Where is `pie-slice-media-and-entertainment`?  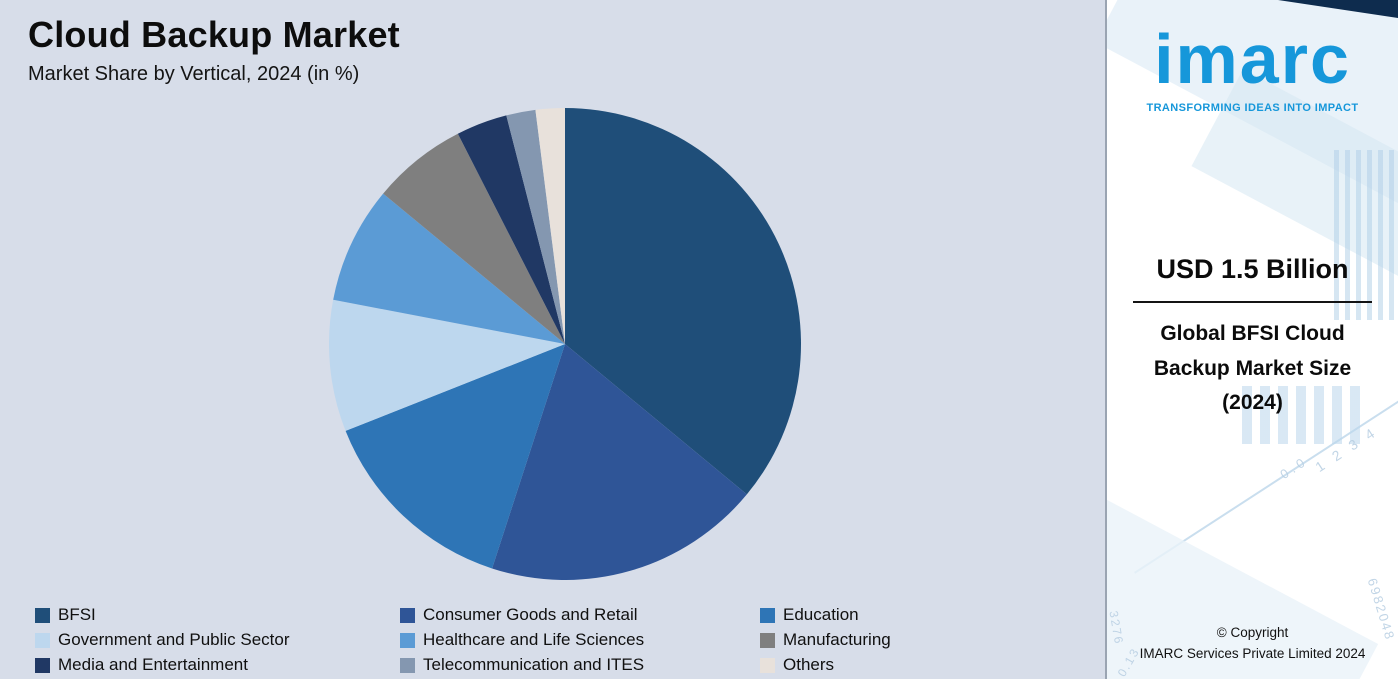
pie-slice-media-and-entertainment is located at coordinates (511, 229).